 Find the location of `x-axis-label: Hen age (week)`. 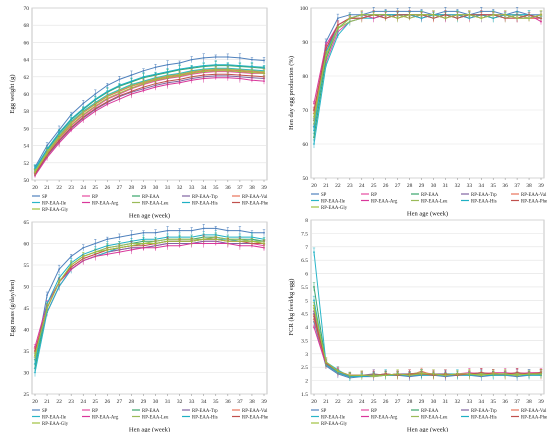

x-axis-label: Hen age (week) is located at coordinates (149, 216).